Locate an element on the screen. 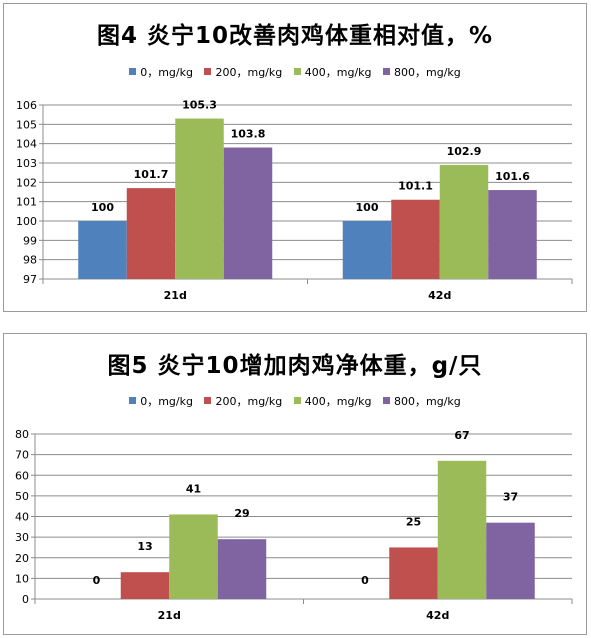 The image size is (591, 638). y-tick-label: 80 is located at coordinates (22, 434).